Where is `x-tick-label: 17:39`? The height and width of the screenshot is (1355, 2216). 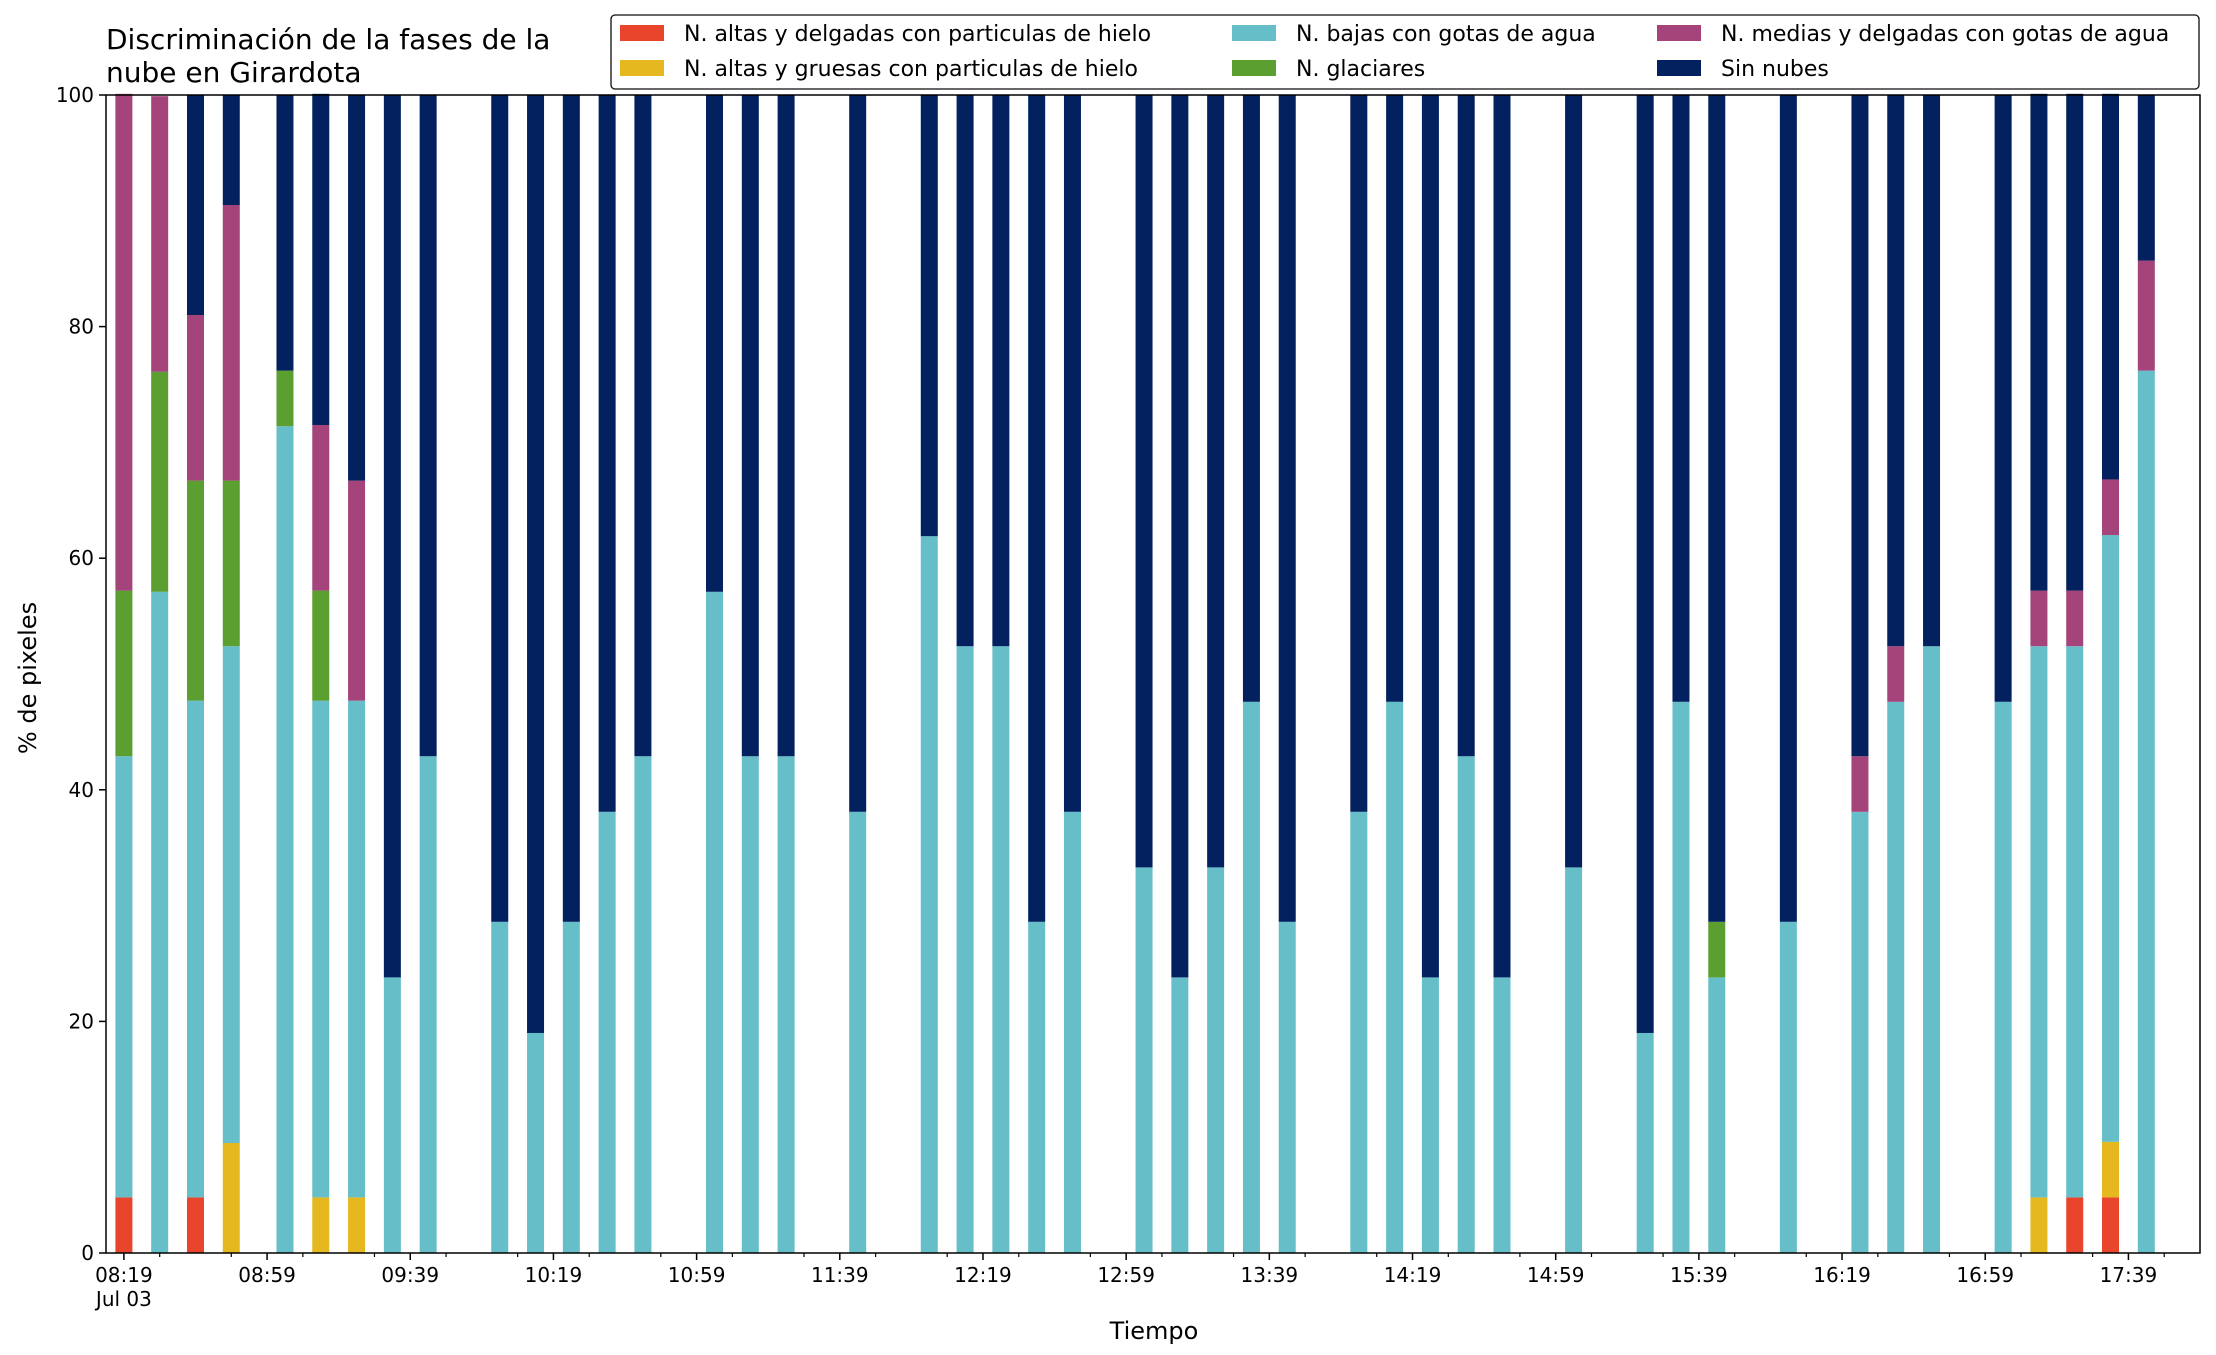 x-tick-label: 17:39 is located at coordinates (2129, 1275).